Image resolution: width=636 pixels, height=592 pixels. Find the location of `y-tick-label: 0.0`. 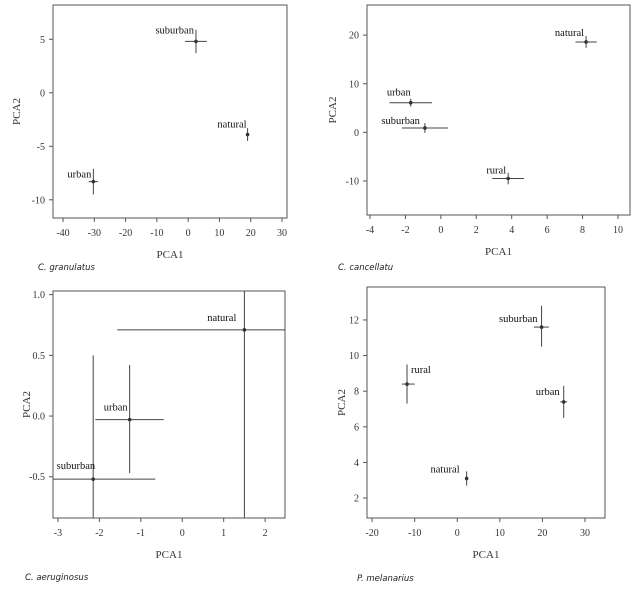

y-tick-label: 0.0 is located at coordinates (39, 417).